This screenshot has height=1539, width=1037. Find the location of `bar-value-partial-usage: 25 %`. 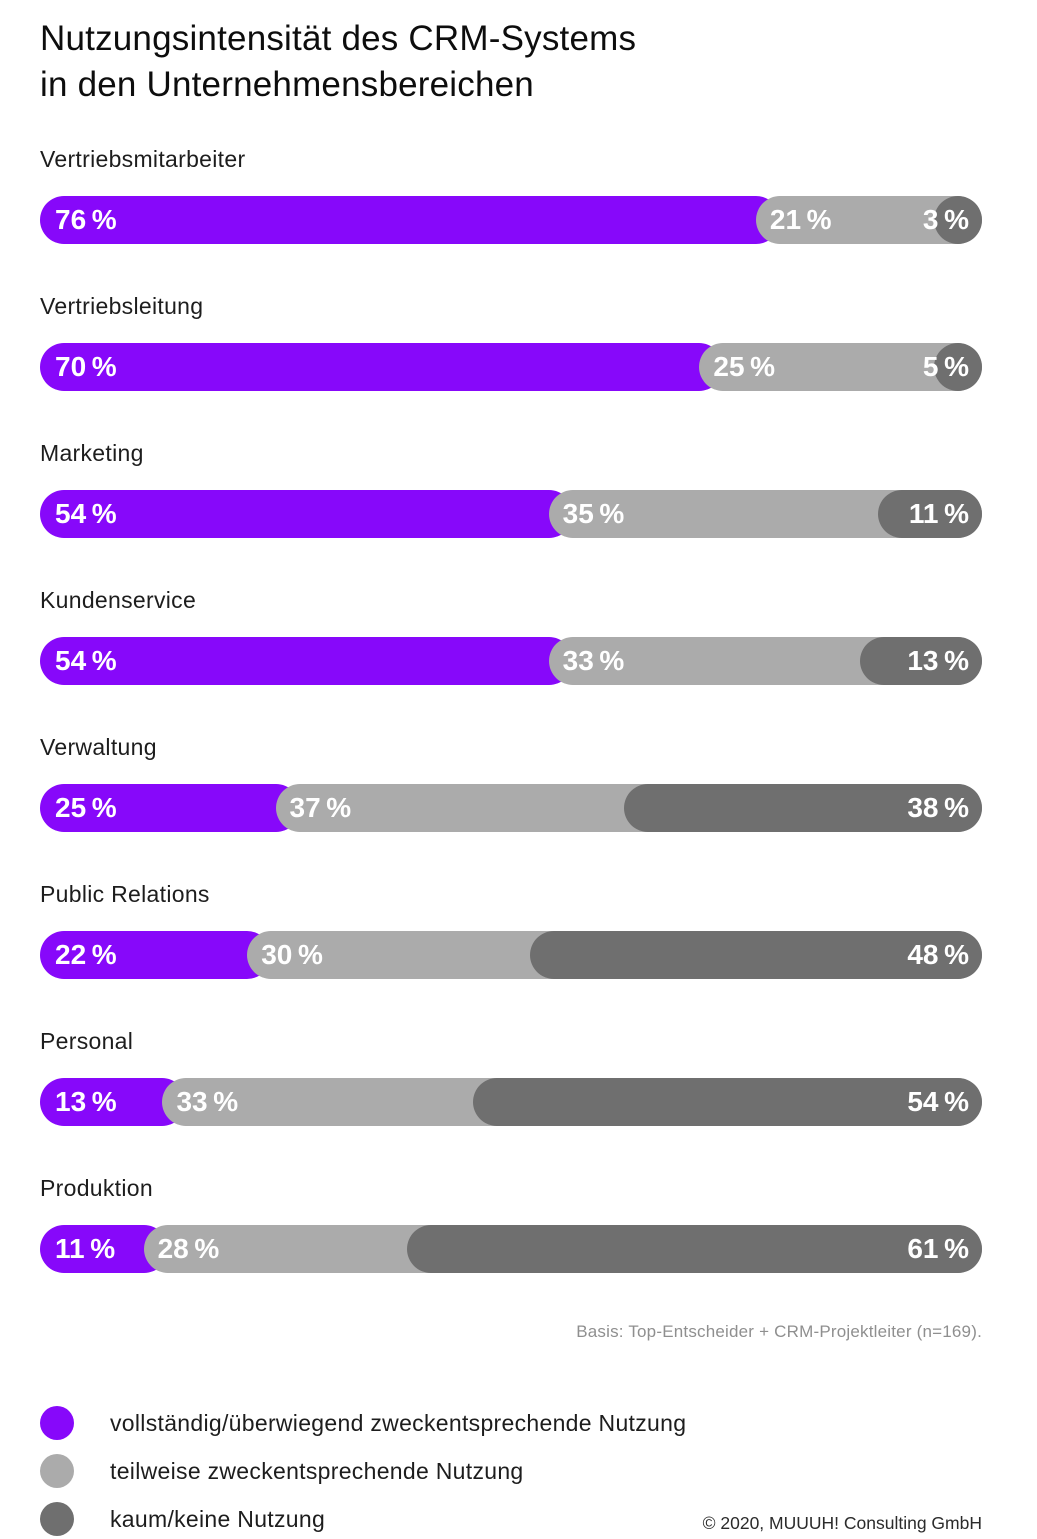

bar-value-partial-usage: 25 % is located at coordinates (744, 366).